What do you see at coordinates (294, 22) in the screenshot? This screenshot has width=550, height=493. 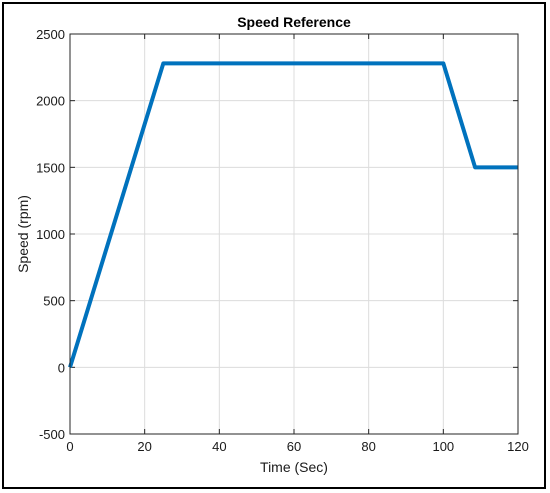 I see `chart-title: Speed Reference` at bounding box center [294, 22].